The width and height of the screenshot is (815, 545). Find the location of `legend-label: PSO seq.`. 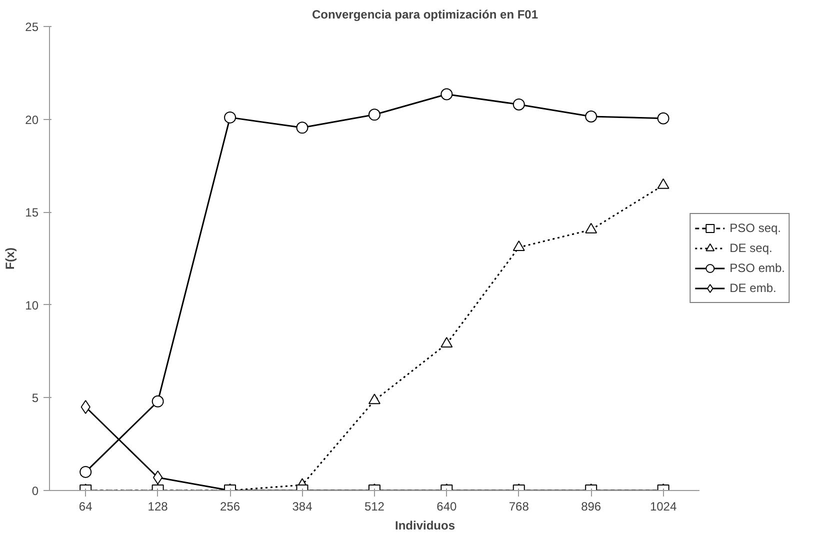

legend-label: PSO seq. is located at coordinates (755, 228).